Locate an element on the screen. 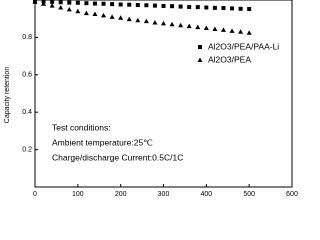 This screenshot has height=240, width=320. annotation: Test conditions: is located at coordinates (81, 127).